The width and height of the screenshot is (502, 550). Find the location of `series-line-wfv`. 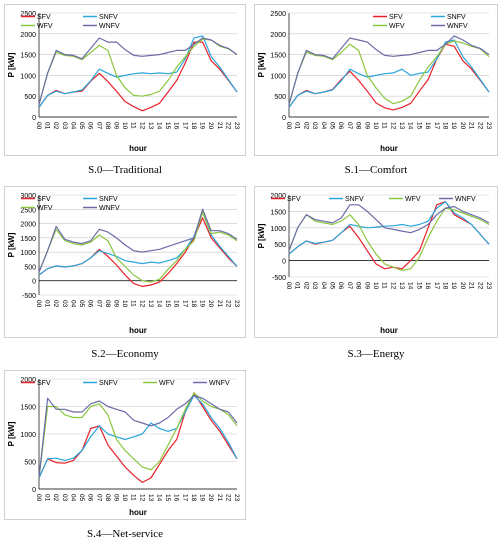

series-line-wfv is located at coordinates (138, 71).